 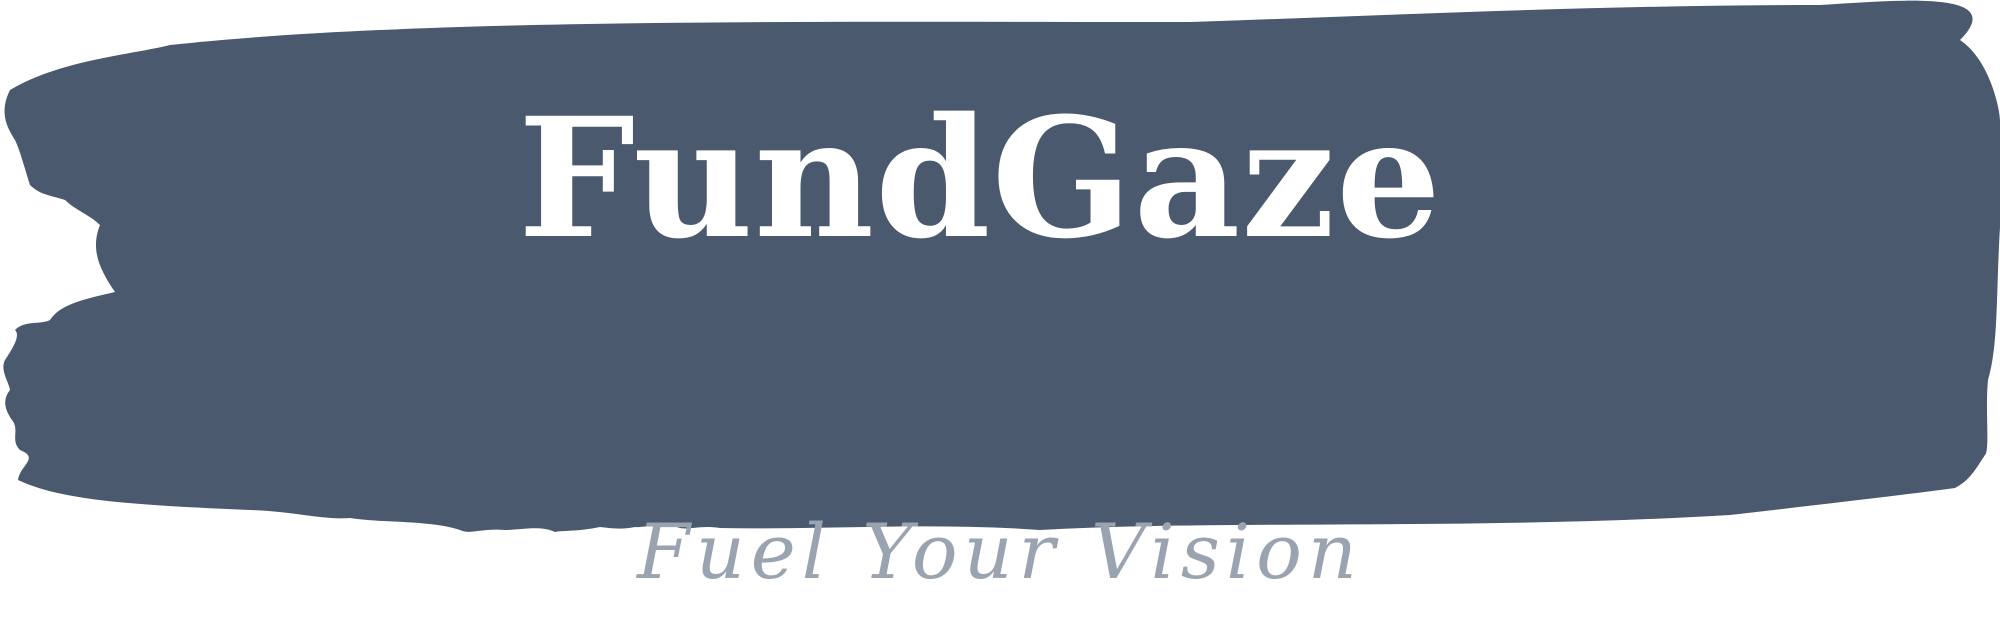 What do you see at coordinates (980, 178) in the screenshot?
I see `brand-name: FundGaze` at bounding box center [980, 178].